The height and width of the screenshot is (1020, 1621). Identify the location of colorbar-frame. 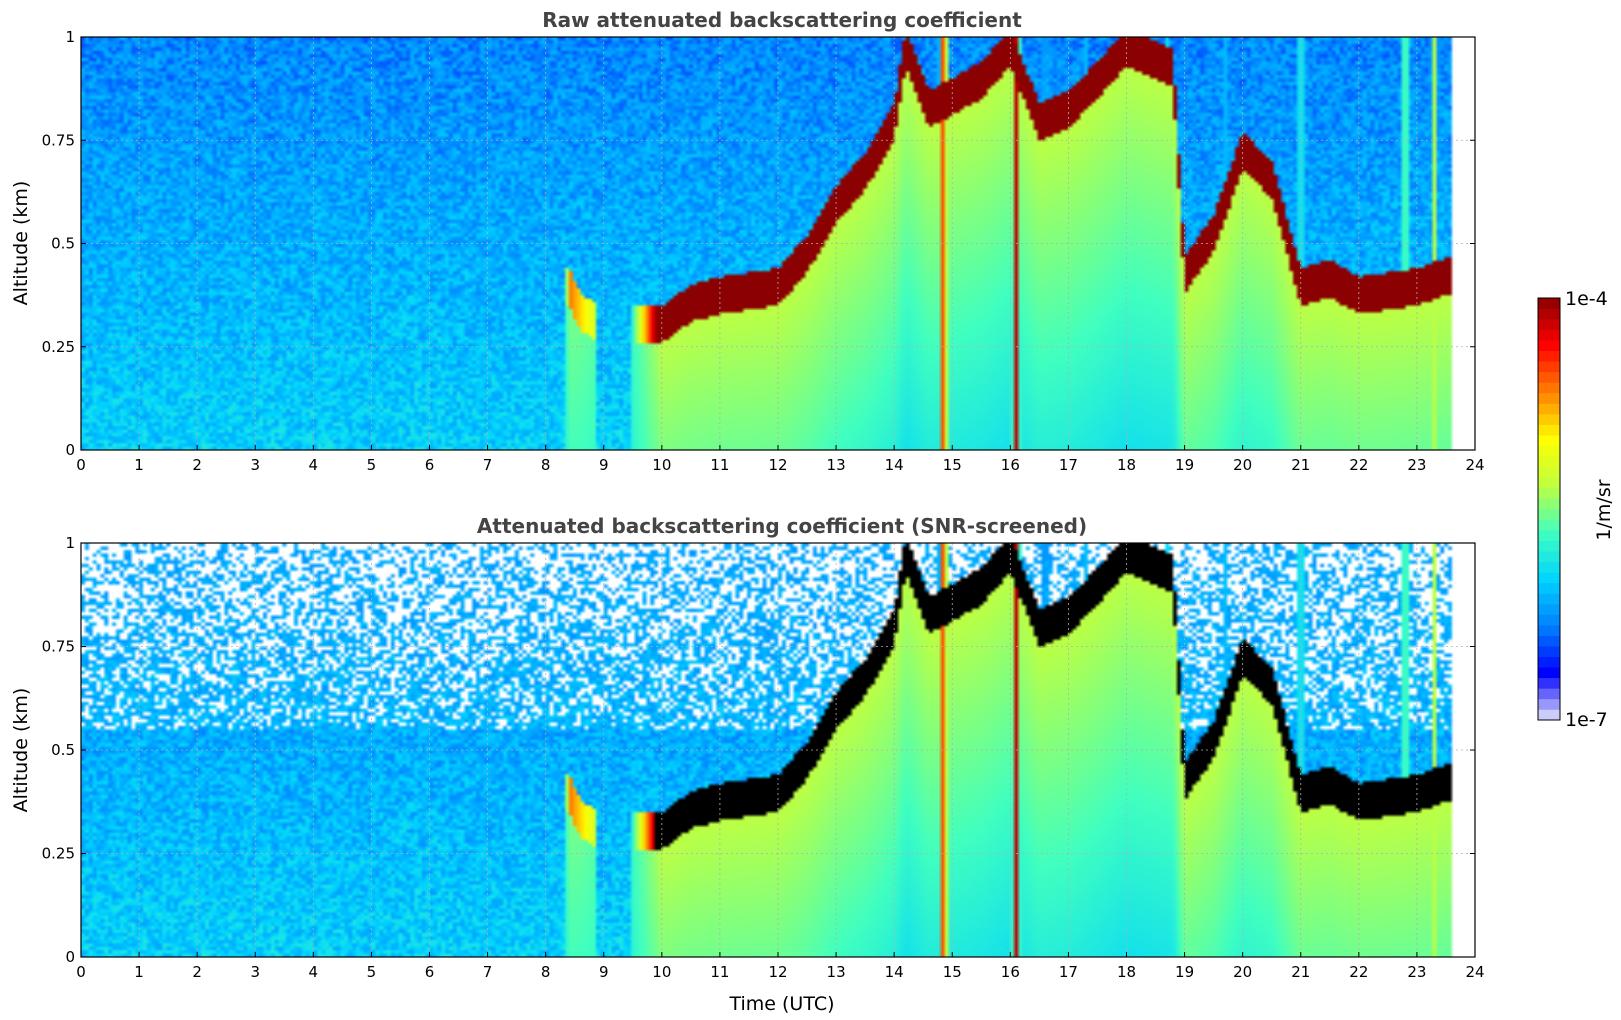
(1549, 509).